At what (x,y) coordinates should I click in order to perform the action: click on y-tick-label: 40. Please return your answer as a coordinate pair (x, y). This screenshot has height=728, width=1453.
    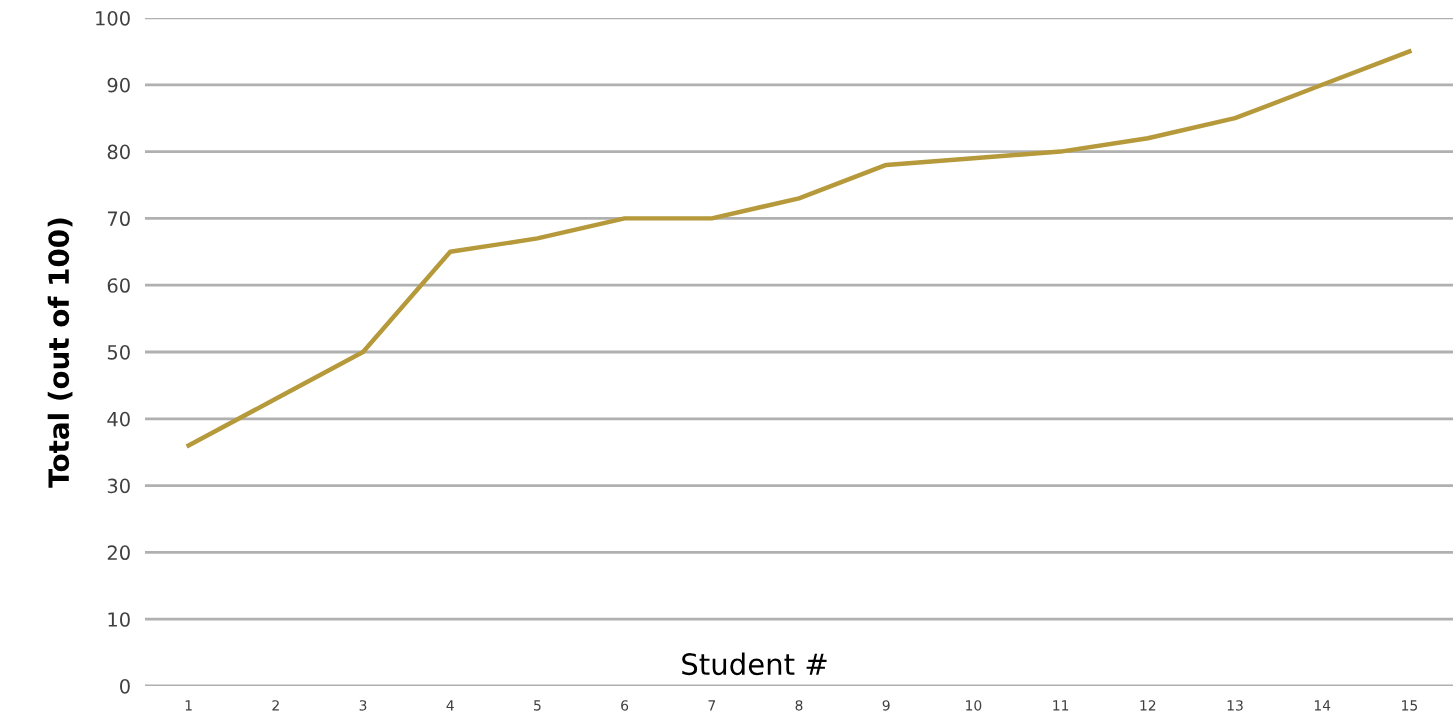
    Looking at the image, I should click on (118, 419).